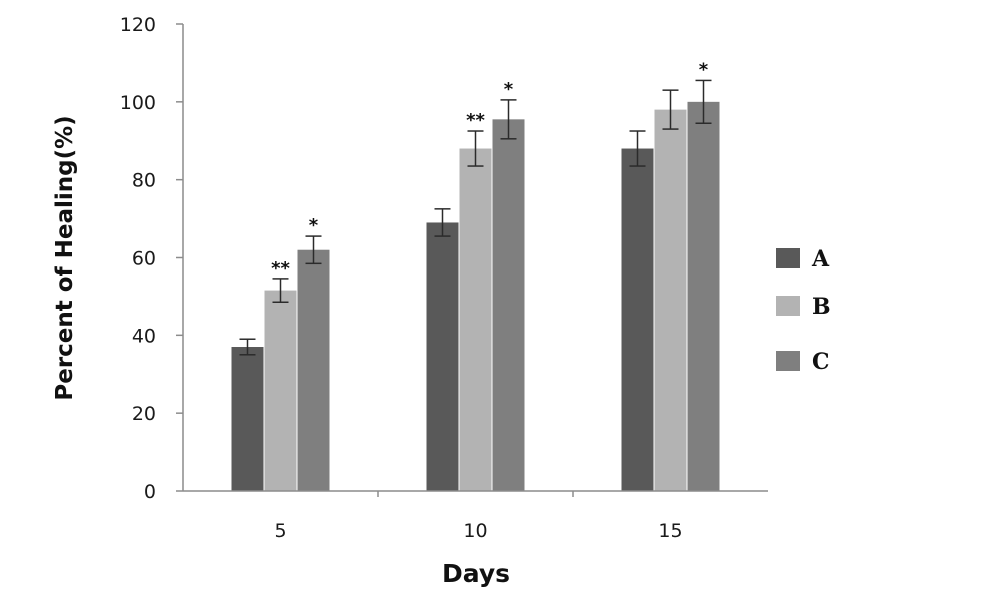 The image size is (1000, 599). I want to click on legend: AB C, so click(803, 310).